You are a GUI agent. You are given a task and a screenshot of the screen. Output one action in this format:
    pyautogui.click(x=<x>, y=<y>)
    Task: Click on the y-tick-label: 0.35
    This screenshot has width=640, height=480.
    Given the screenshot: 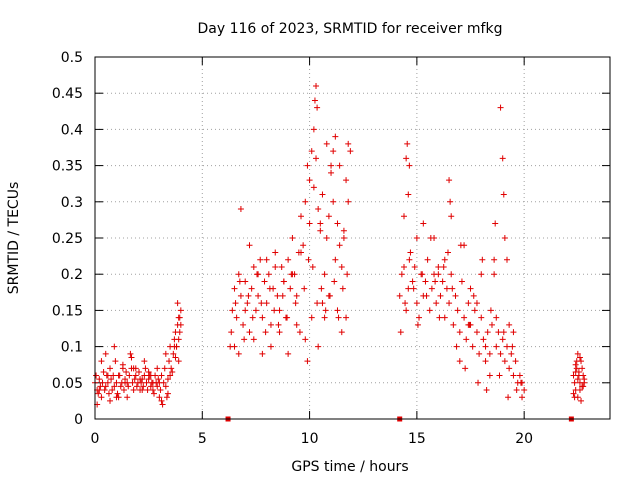 What is the action you would take?
    pyautogui.click(x=67, y=167)
    